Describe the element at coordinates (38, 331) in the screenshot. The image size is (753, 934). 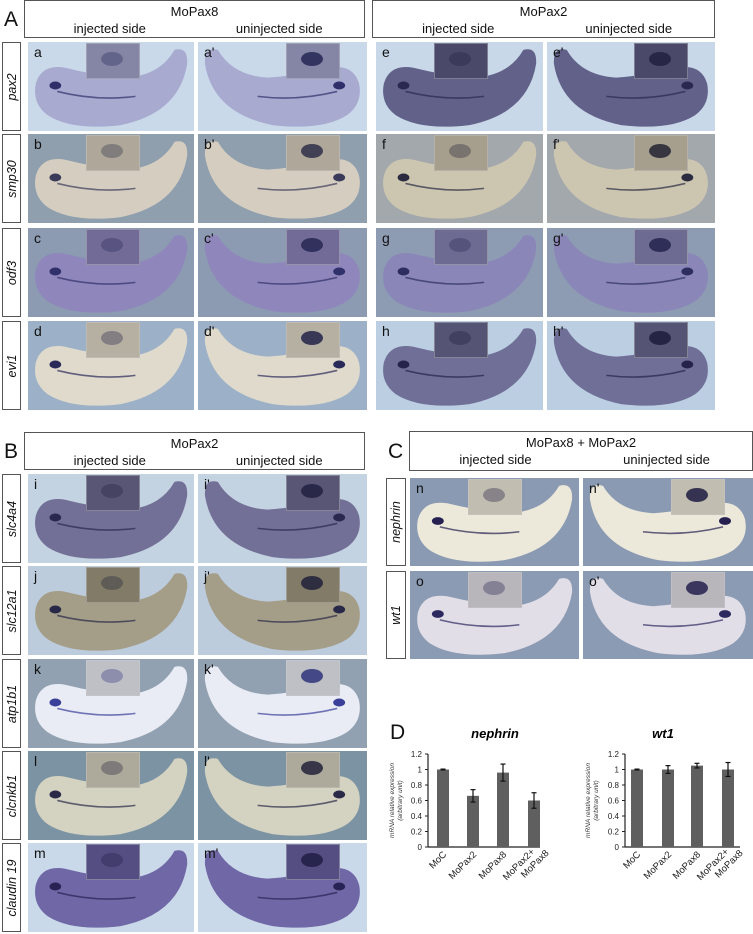
I see `photo-id: d` at that location.